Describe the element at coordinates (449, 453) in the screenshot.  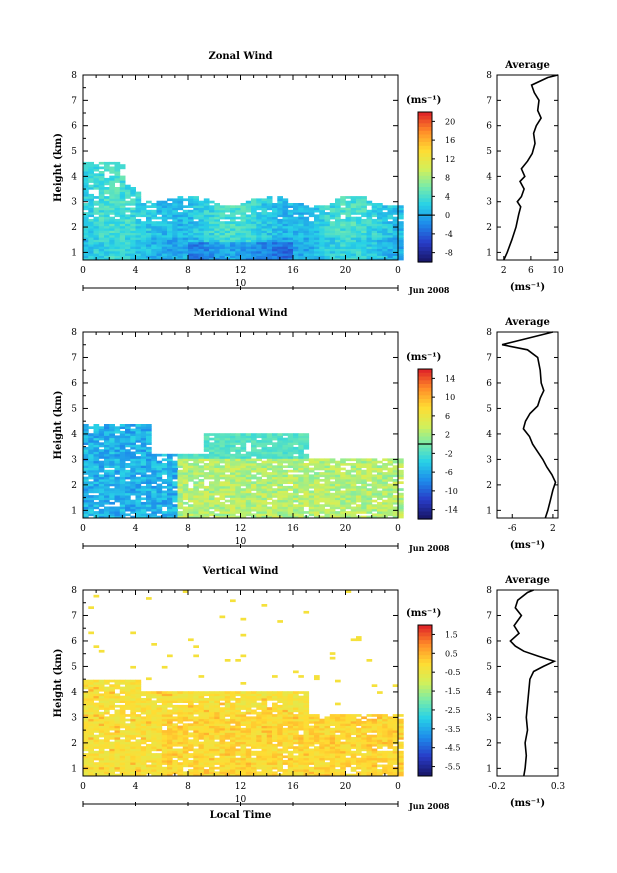
I see `colorbar-tick-label: -2` at that location.